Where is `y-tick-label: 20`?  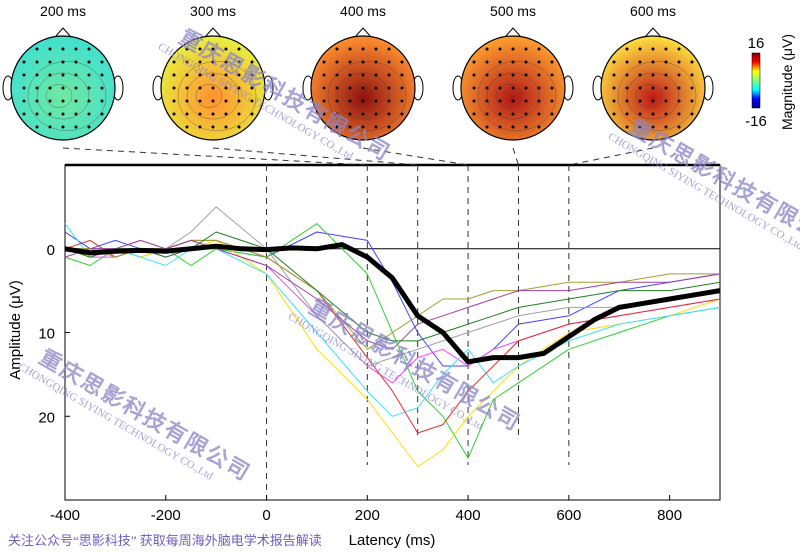
y-tick-label: 20 is located at coordinates (46, 417).